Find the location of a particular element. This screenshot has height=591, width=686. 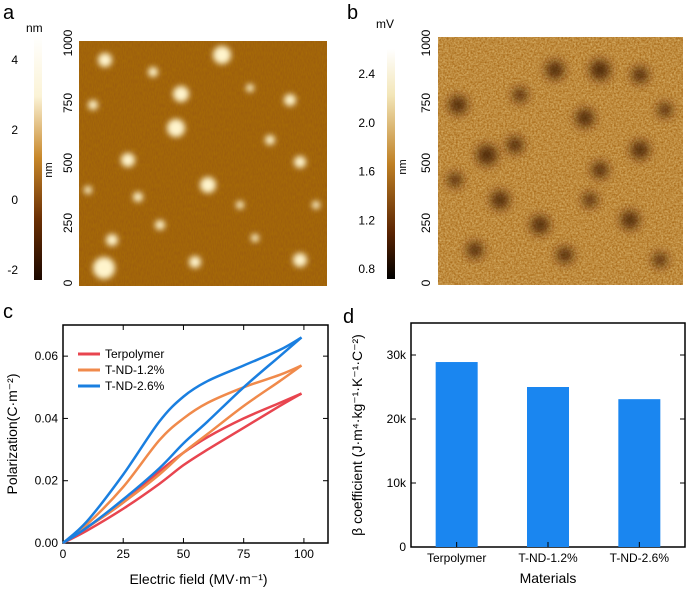

panel-b-colorbar-tick-label: 2.4 is located at coordinates (366, 74).